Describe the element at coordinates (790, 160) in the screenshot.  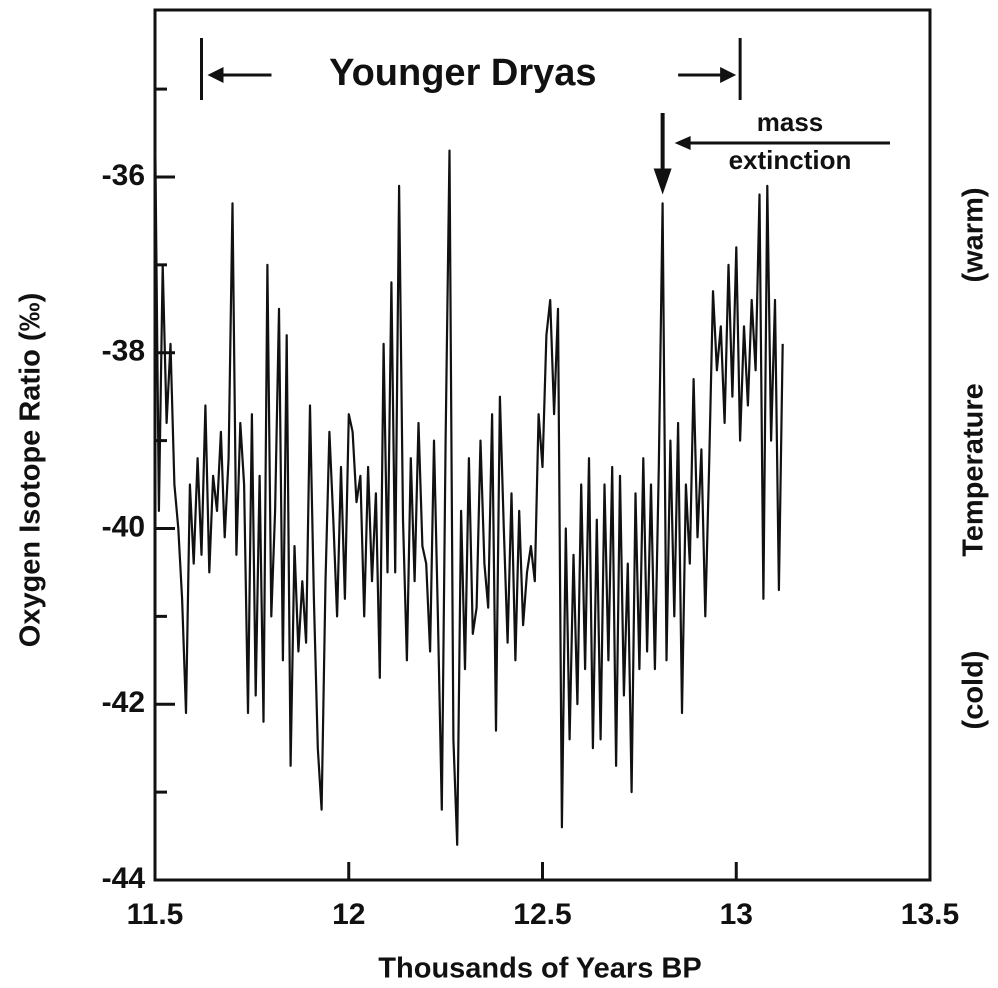
I see `annotation: extinction` at that location.